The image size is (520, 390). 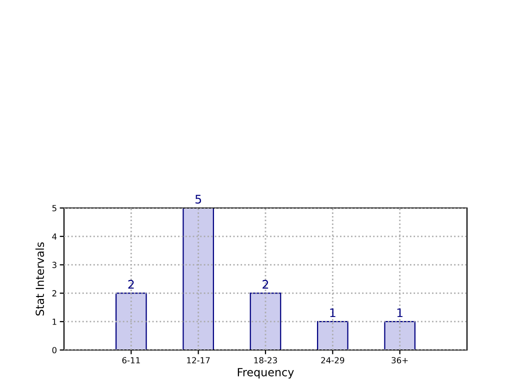 I want to click on data-label: 5, so click(x=198, y=199).